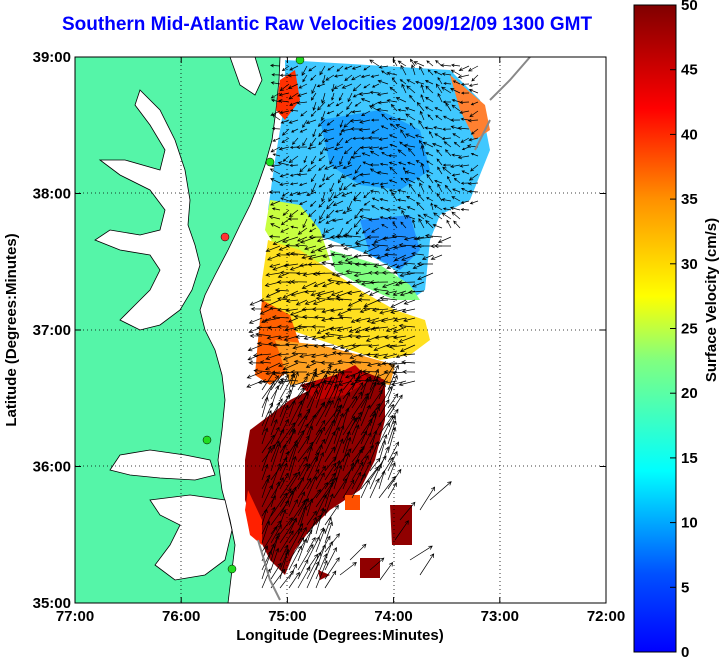  I want to click on colorbar-tick-label: 40, so click(689, 134).